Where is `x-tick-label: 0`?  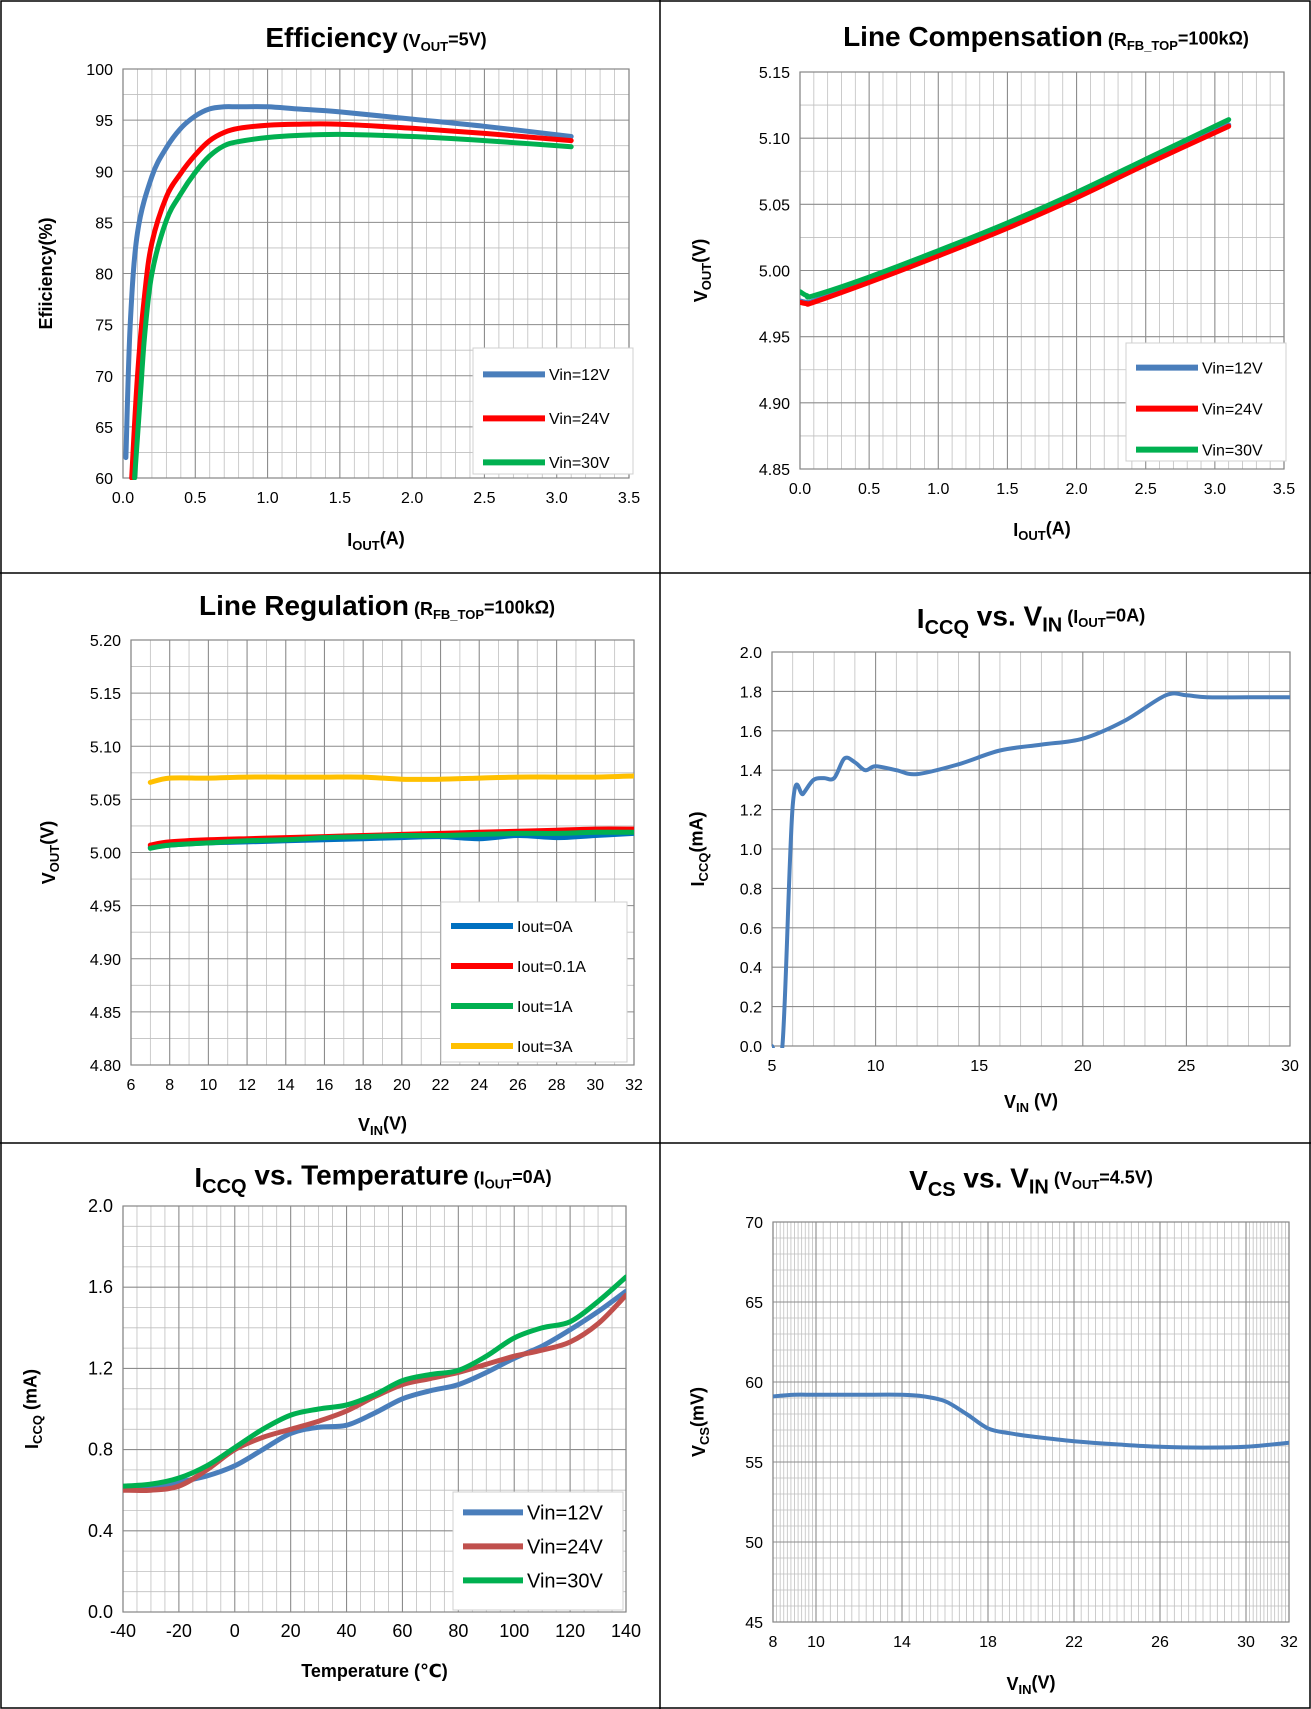
x-tick-label: 0 is located at coordinates (235, 1631).